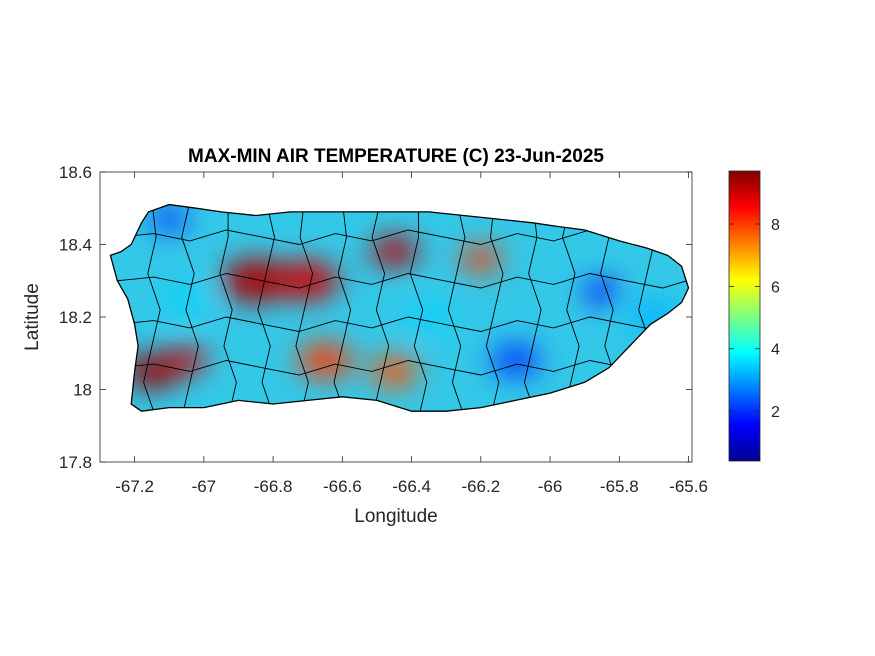 Image resolution: width=875 pixels, height=656 pixels. I want to click on y-tick-label: 18.4, so click(75, 245).